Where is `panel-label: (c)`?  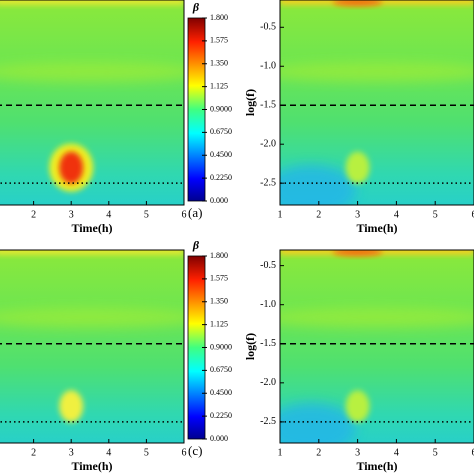
panel-label: (c) is located at coordinates (195, 450).